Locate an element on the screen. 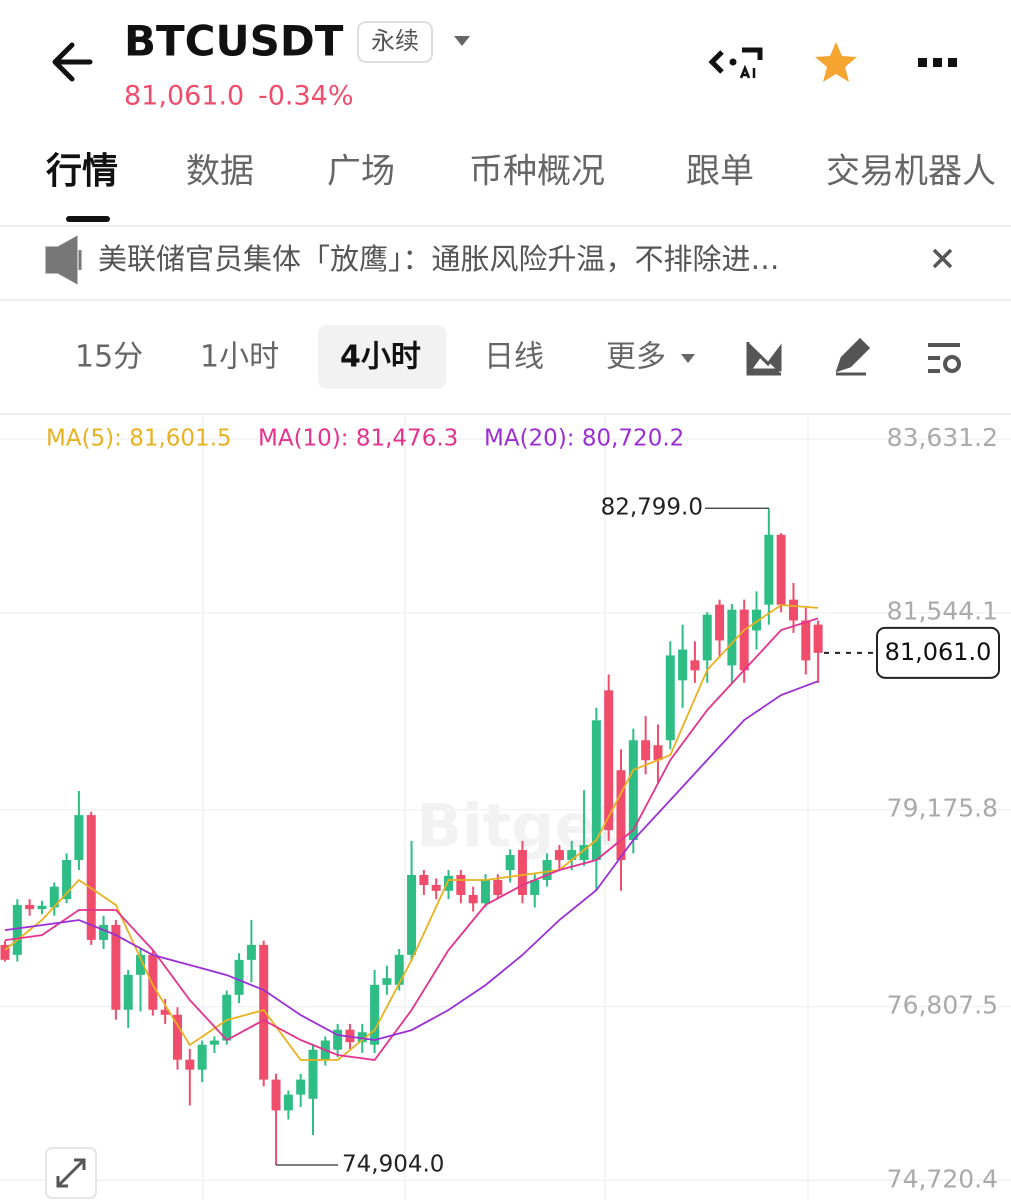  interval-selected-bg is located at coordinates (382, 357).